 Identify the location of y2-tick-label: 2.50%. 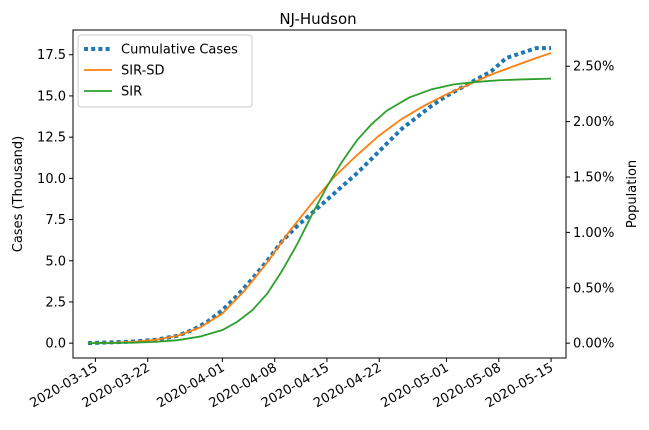
(593, 67).